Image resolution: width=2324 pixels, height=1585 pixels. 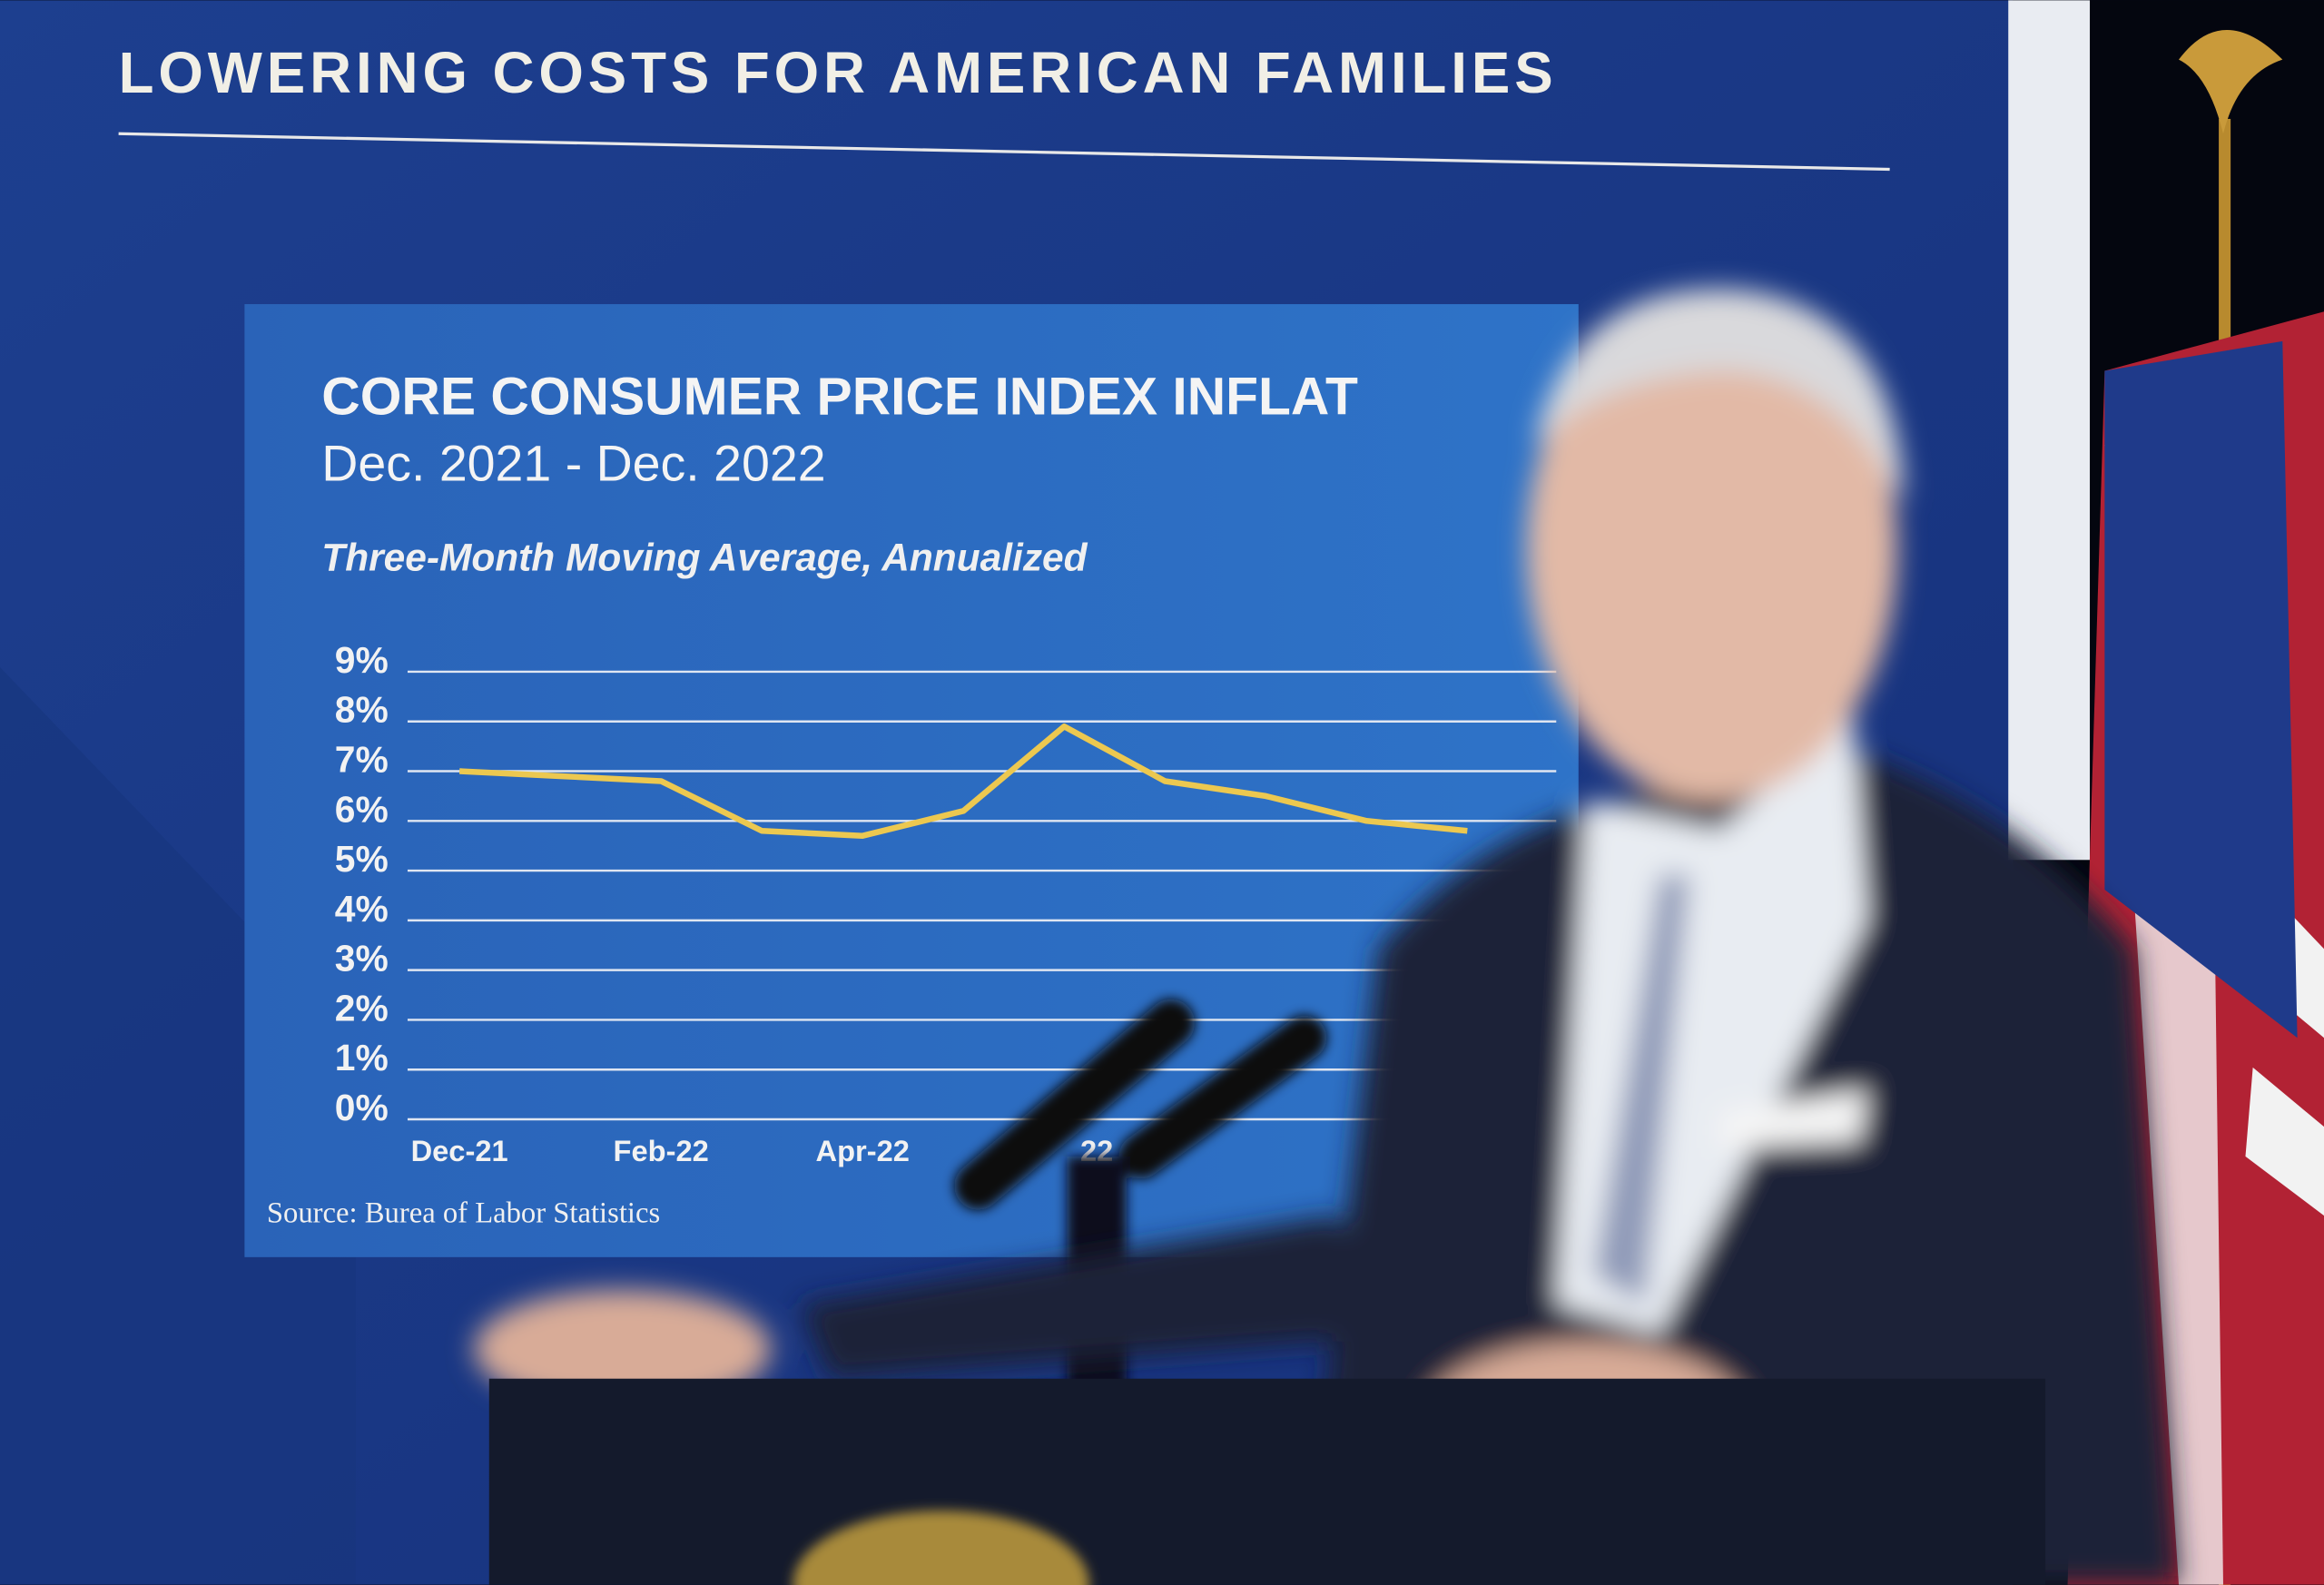 What do you see at coordinates (1004, 152) in the screenshot?
I see `title-rule` at bounding box center [1004, 152].